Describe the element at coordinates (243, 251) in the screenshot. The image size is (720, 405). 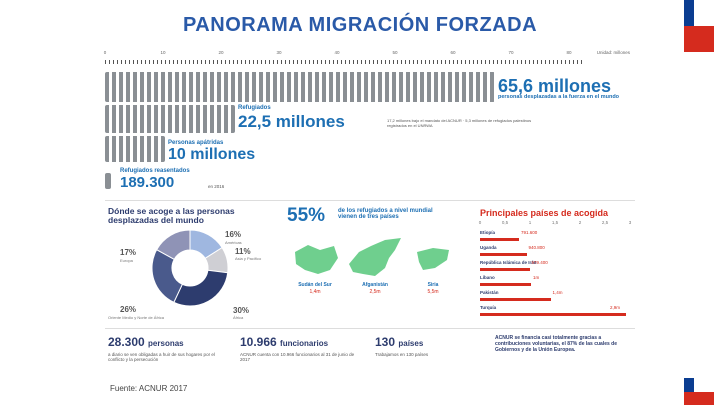
I see `slice-label-asia: 11%` at that location.